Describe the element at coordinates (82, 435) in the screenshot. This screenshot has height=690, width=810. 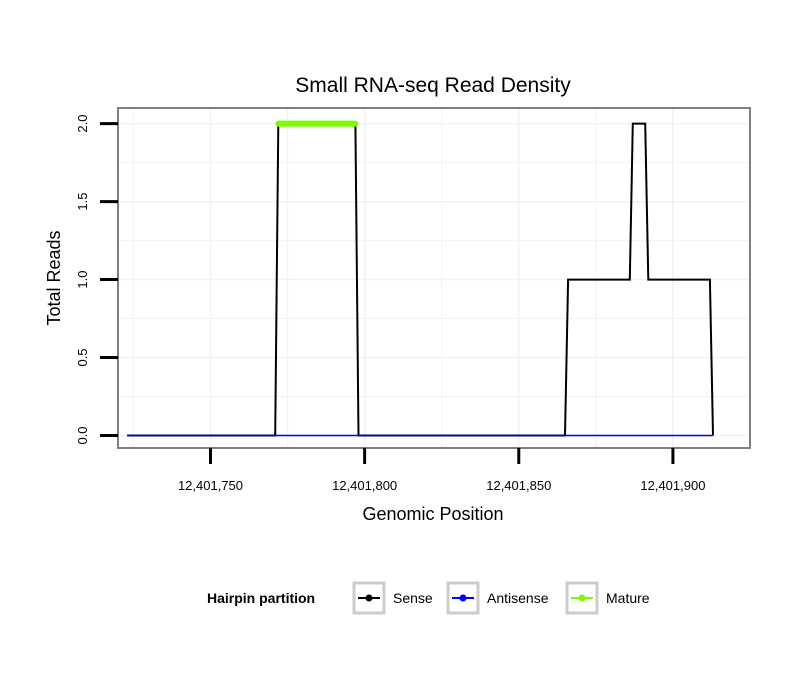
I see `y-tick-label: 0.0` at that location.